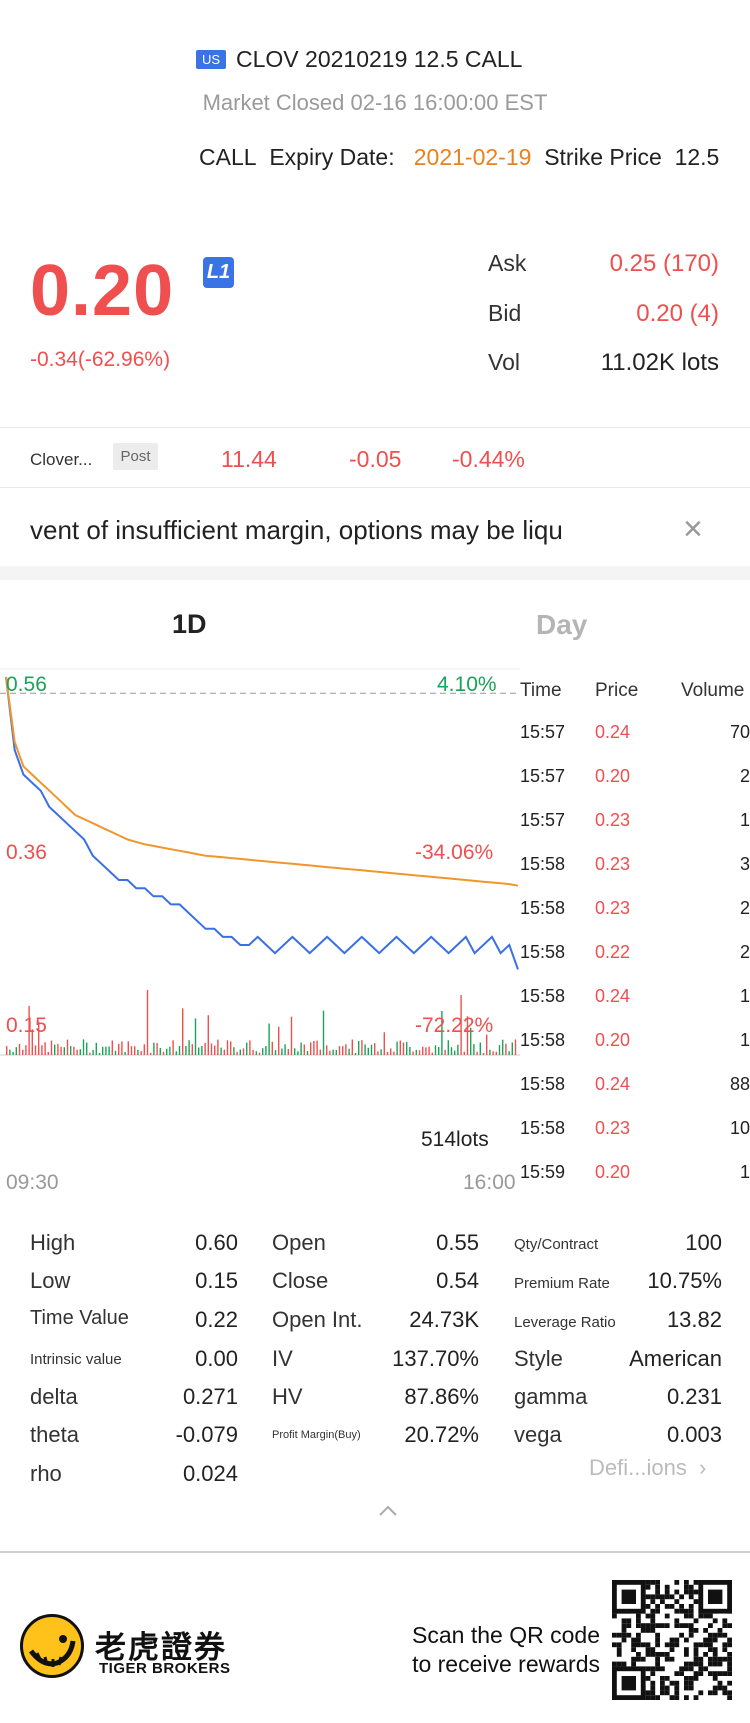 This screenshot has height=1723, width=750. What do you see at coordinates (32, 1182) in the screenshot?
I see `x-start-label: 09:30` at bounding box center [32, 1182].